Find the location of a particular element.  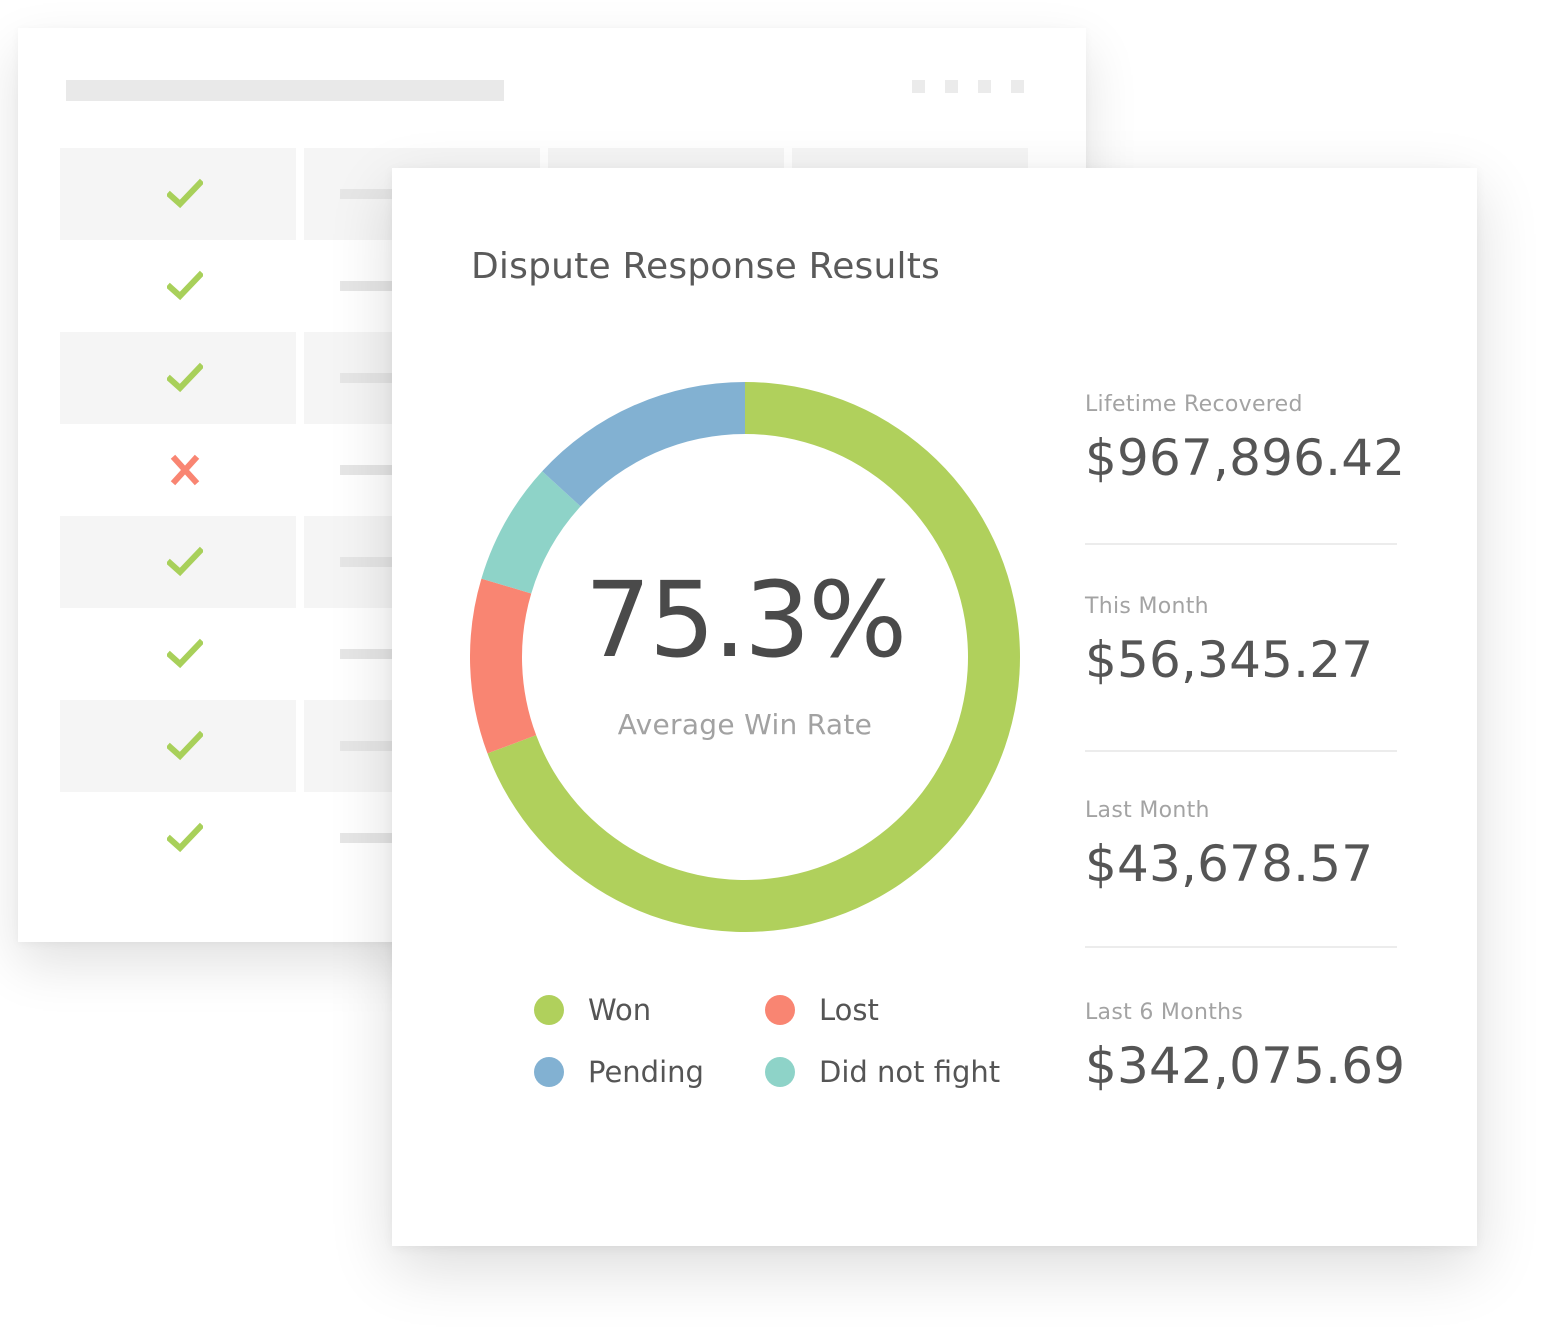

stat-value: $56,345.27 is located at coordinates (1229, 660).